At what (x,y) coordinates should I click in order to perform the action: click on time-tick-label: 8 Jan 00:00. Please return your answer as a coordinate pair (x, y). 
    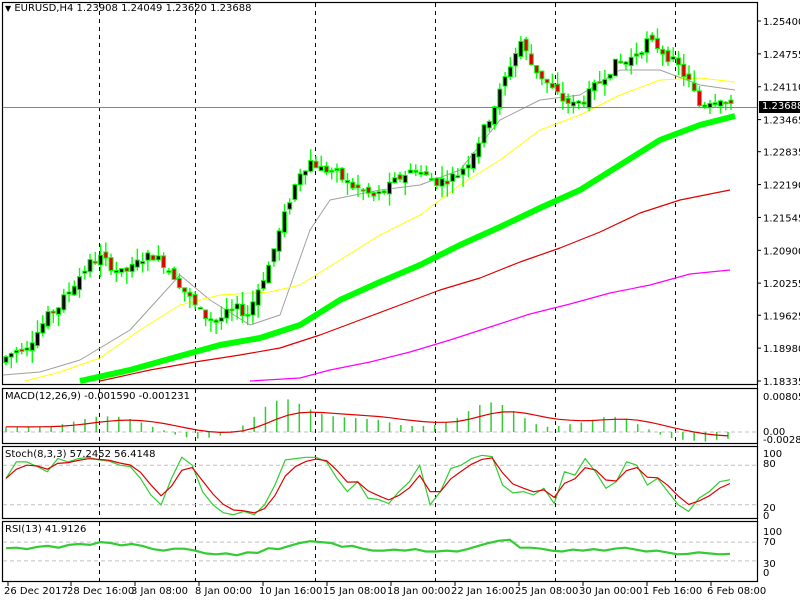
    Looking at the image, I should click on (223, 591).